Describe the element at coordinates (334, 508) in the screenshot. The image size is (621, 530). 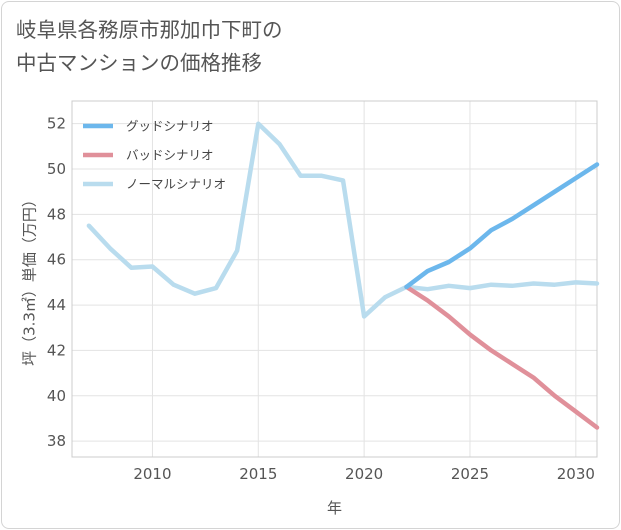
I see `x-axis-title: 年` at that location.